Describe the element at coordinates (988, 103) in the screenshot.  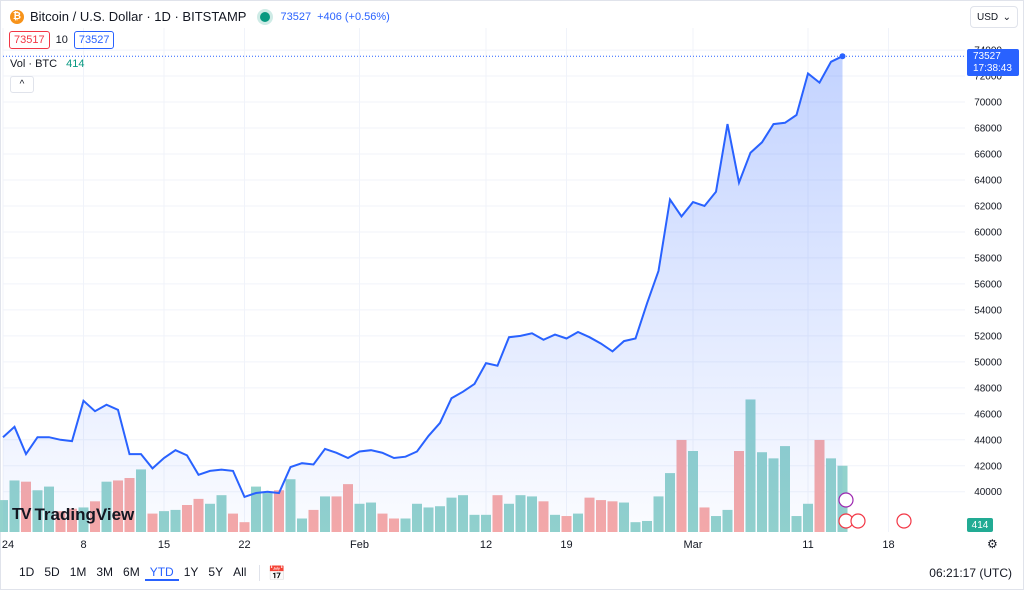
I see `y-tick-label: 70000` at that location.